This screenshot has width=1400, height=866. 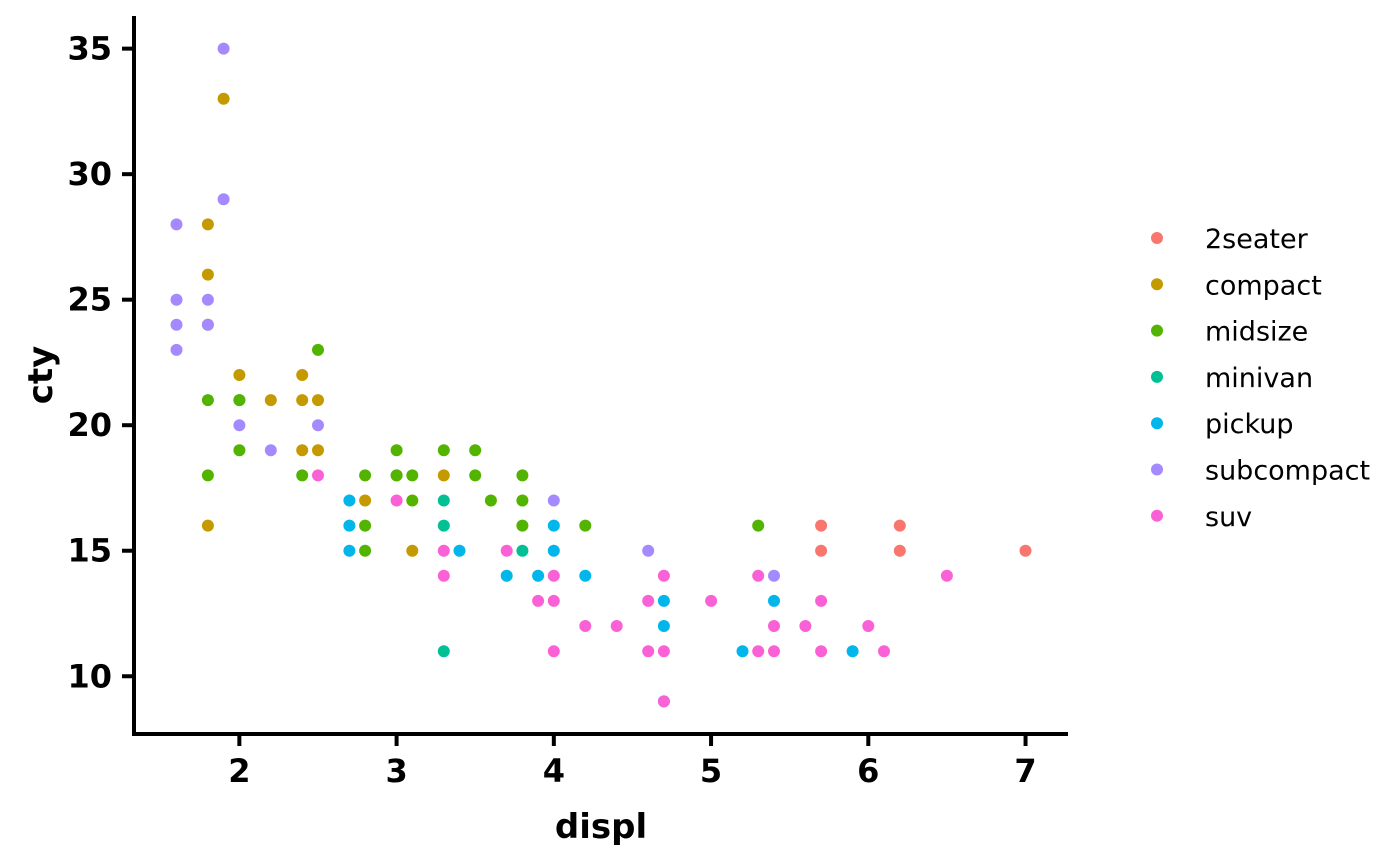 I want to click on legend-label-2seater: 2seater, so click(x=1257, y=239).